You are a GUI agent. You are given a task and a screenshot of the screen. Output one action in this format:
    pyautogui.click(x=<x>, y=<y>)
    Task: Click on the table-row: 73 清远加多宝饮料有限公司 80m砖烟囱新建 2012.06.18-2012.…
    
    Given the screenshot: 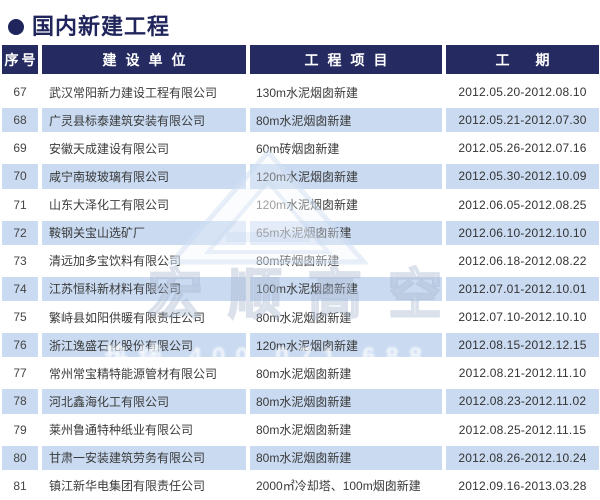 What is the action you would take?
    pyautogui.click(x=300, y=261)
    